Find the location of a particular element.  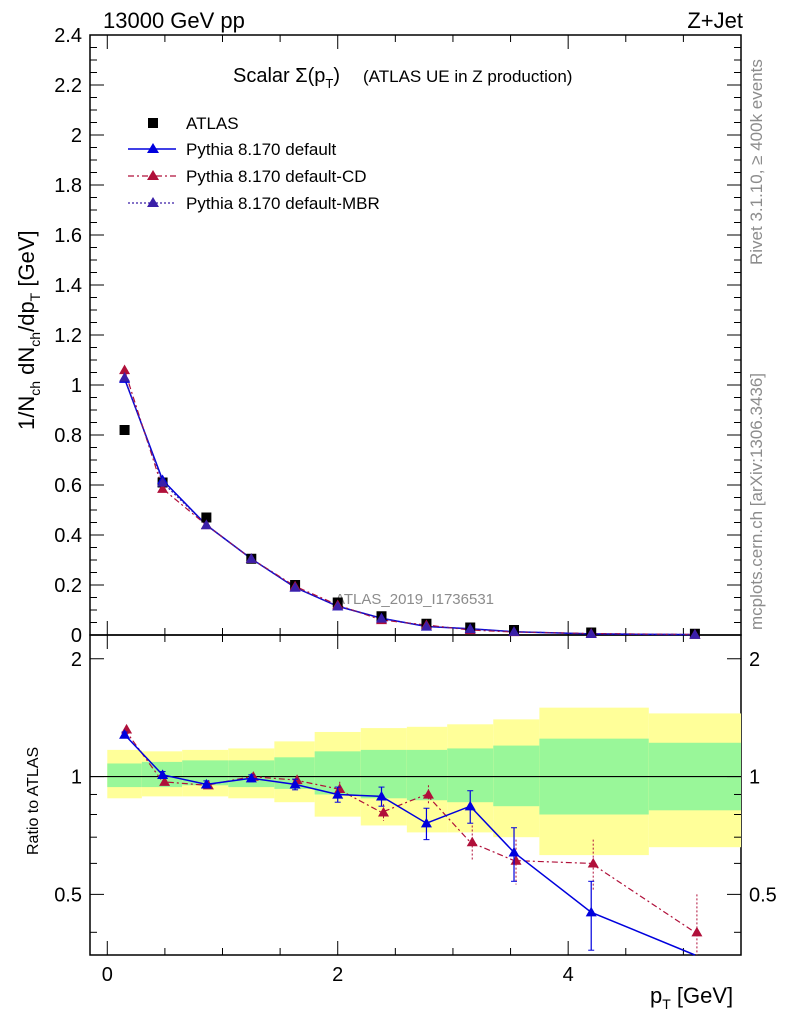

y-tick-label: 2.4 is located at coordinates (68, 36).